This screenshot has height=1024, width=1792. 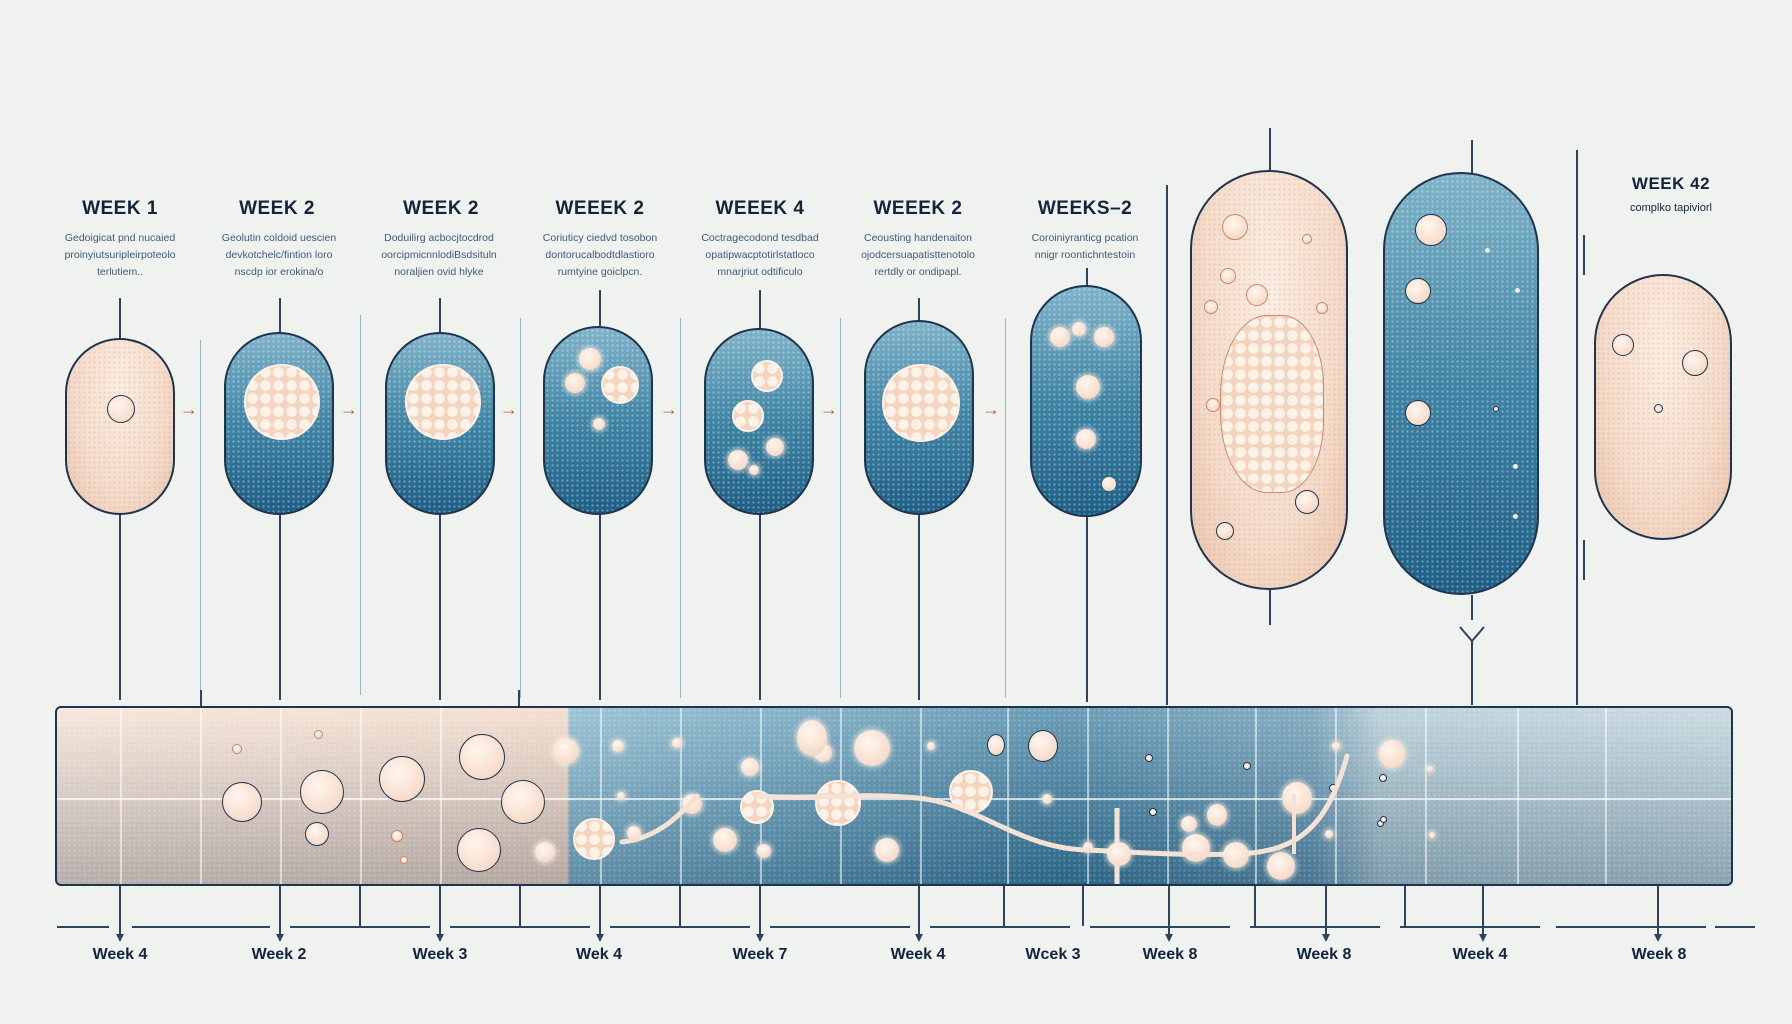 What do you see at coordinates (120, 238) in the screenshot?
I see `desc-line: Gedoigicat pnd nucaied` at bounding box center [120, 238].